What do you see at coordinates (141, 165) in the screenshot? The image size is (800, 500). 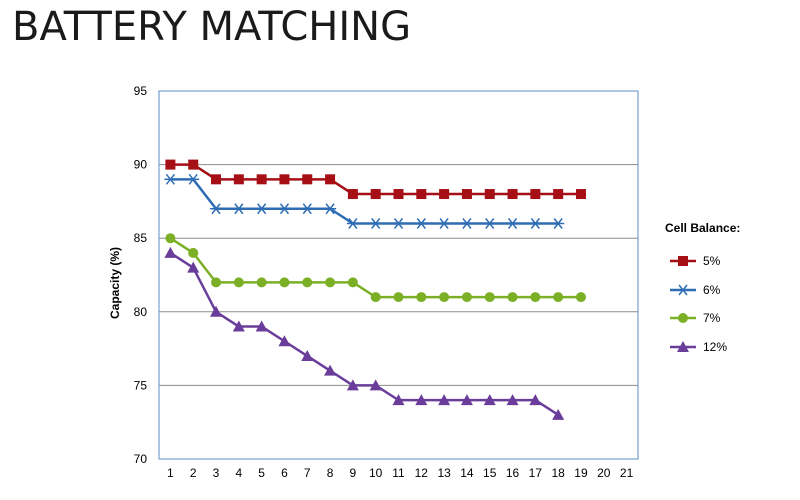 I see `y-tick-label: 90` at bounding box center [141, 165].